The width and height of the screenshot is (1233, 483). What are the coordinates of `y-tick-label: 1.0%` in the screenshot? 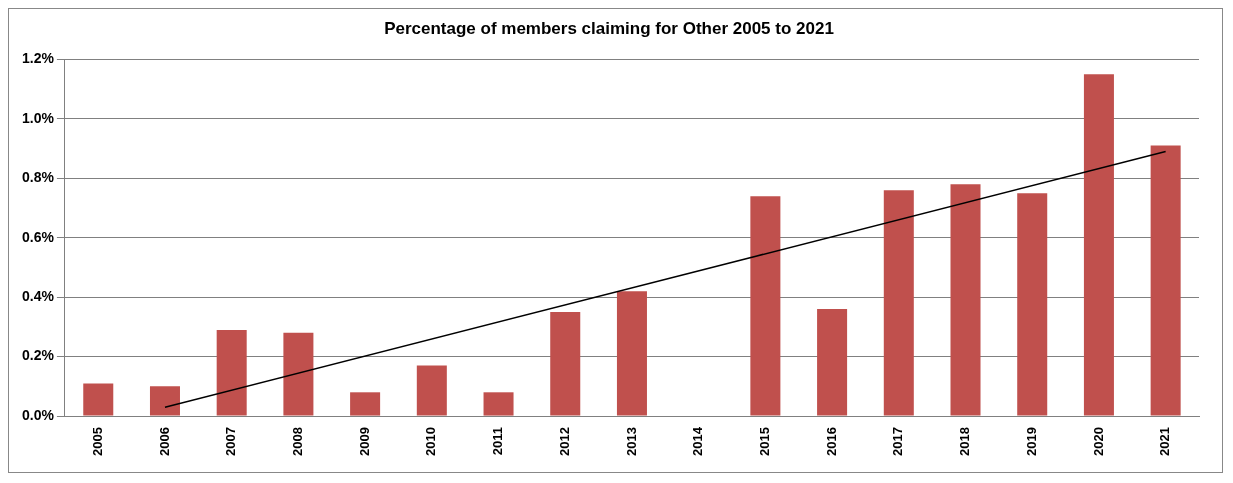 It's located at (38, 117).